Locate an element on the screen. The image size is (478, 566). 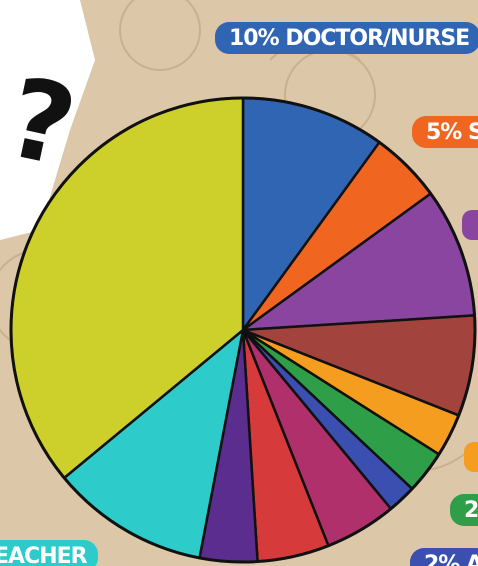
slice-label: 2 is located at coordinates (471, 510).